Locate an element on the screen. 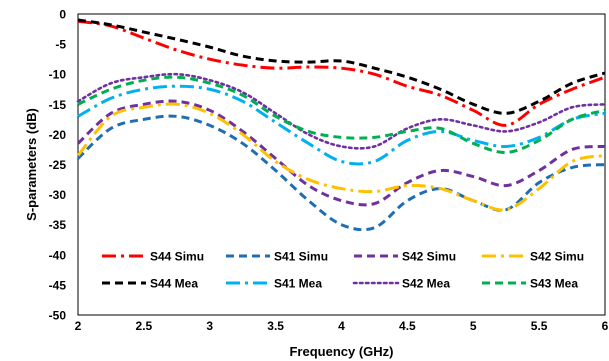 This screenshot has width=609, height=361. x-tick-label: 5 is located at coordinates (473, 326).